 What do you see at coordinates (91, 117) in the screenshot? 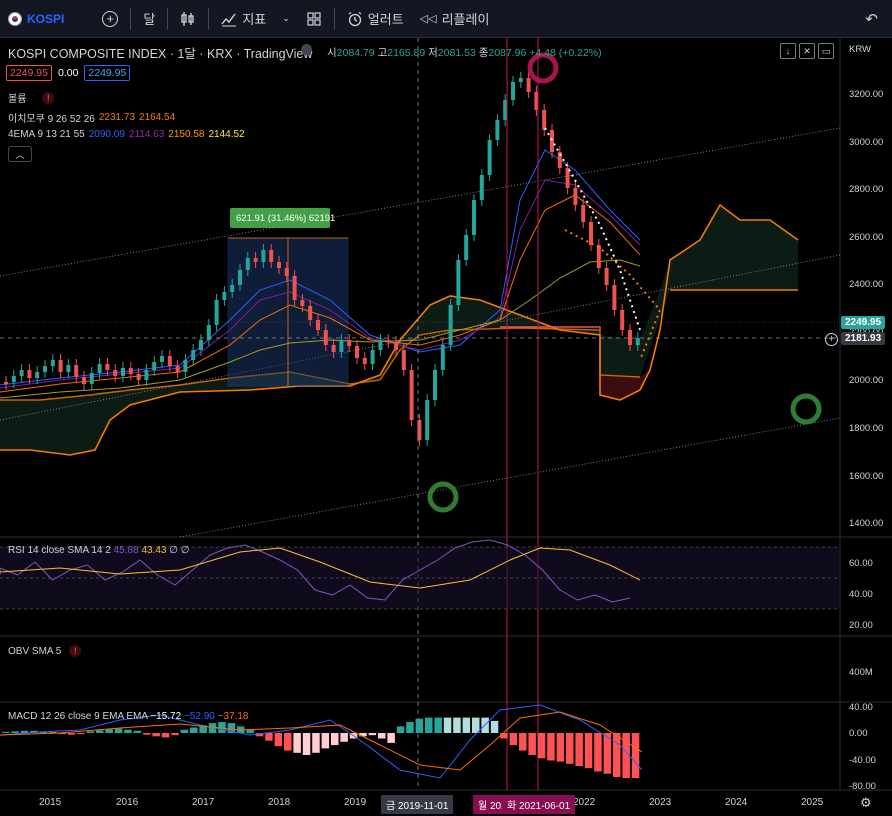
I see `ichimoku-legend: 이치모쿠 9 26 52 26 2231.73 2164.54` at bounding box center [91, 117].